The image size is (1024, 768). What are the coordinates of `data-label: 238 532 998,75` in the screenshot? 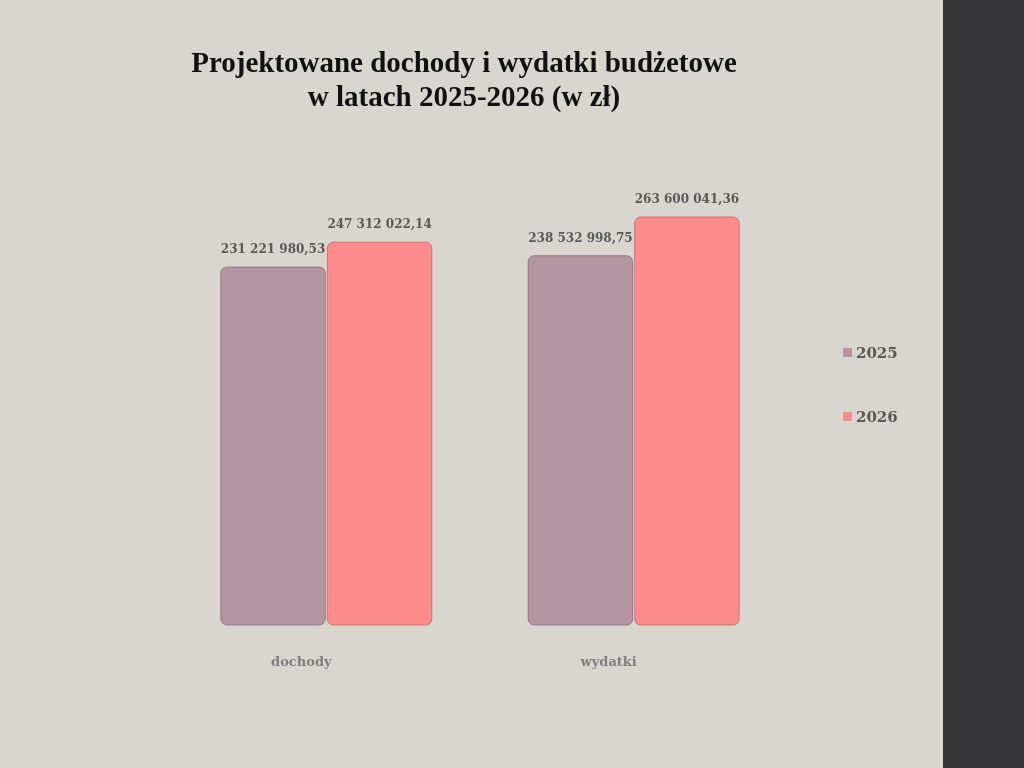 It's located at (580, 237).